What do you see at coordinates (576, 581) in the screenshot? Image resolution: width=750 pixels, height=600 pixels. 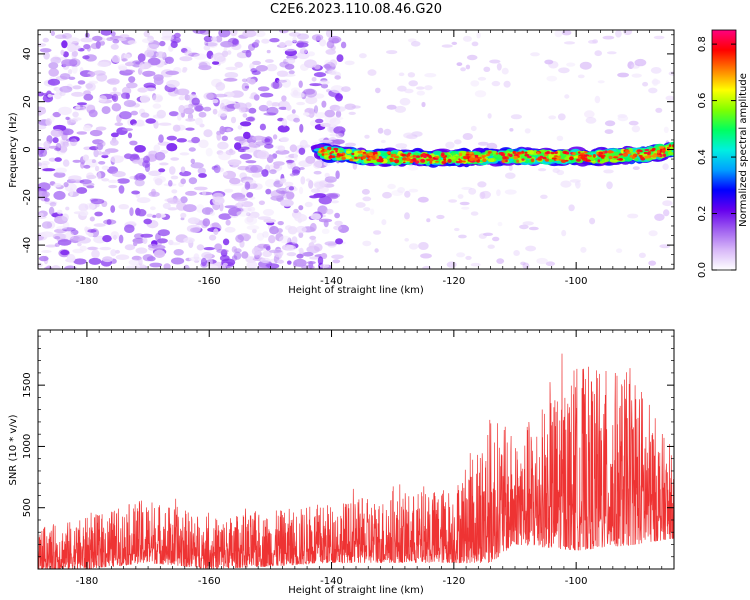 I see `snr-x-tick-label: -100` at bounding box center [576, 581].